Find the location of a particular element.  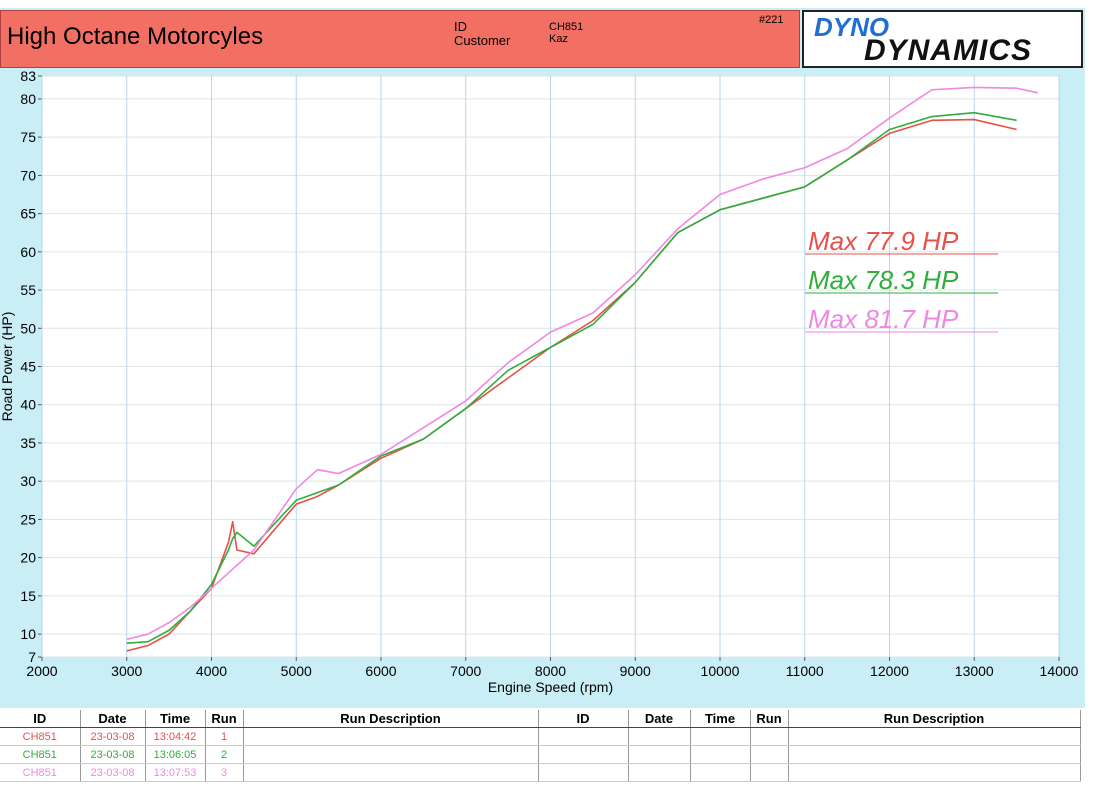

logo-top: DYNO is located at coordinates (852, 27).